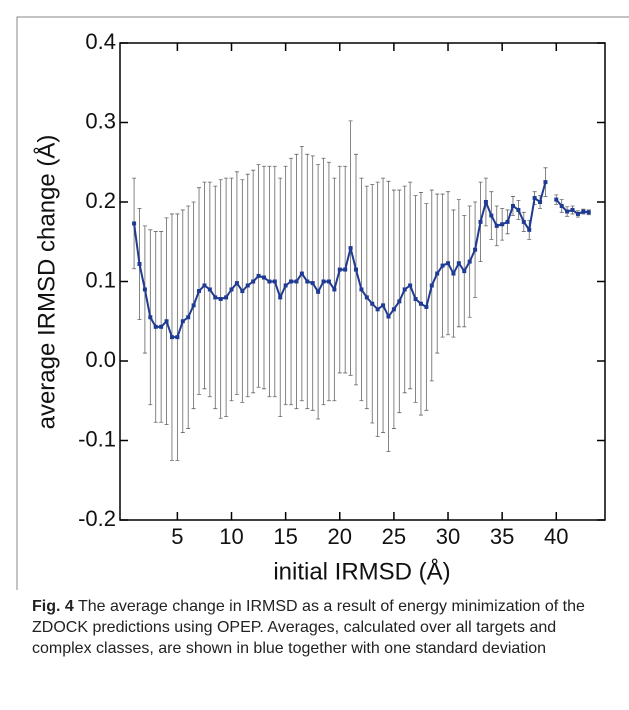 The image size is (629, 710). I want to click on x-tick-label: 30, so click(448, 536).